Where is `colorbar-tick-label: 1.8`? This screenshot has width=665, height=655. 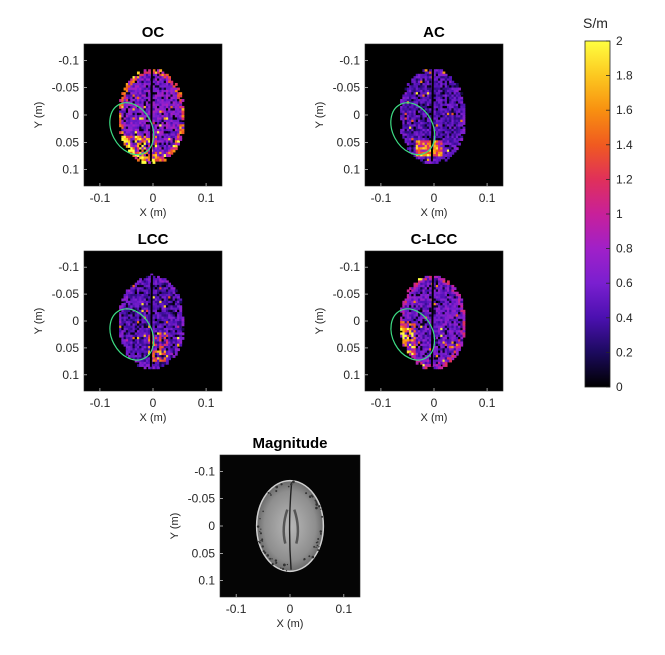 colorbar-tick-label: 1.8 is located at coordinates (624, 76).